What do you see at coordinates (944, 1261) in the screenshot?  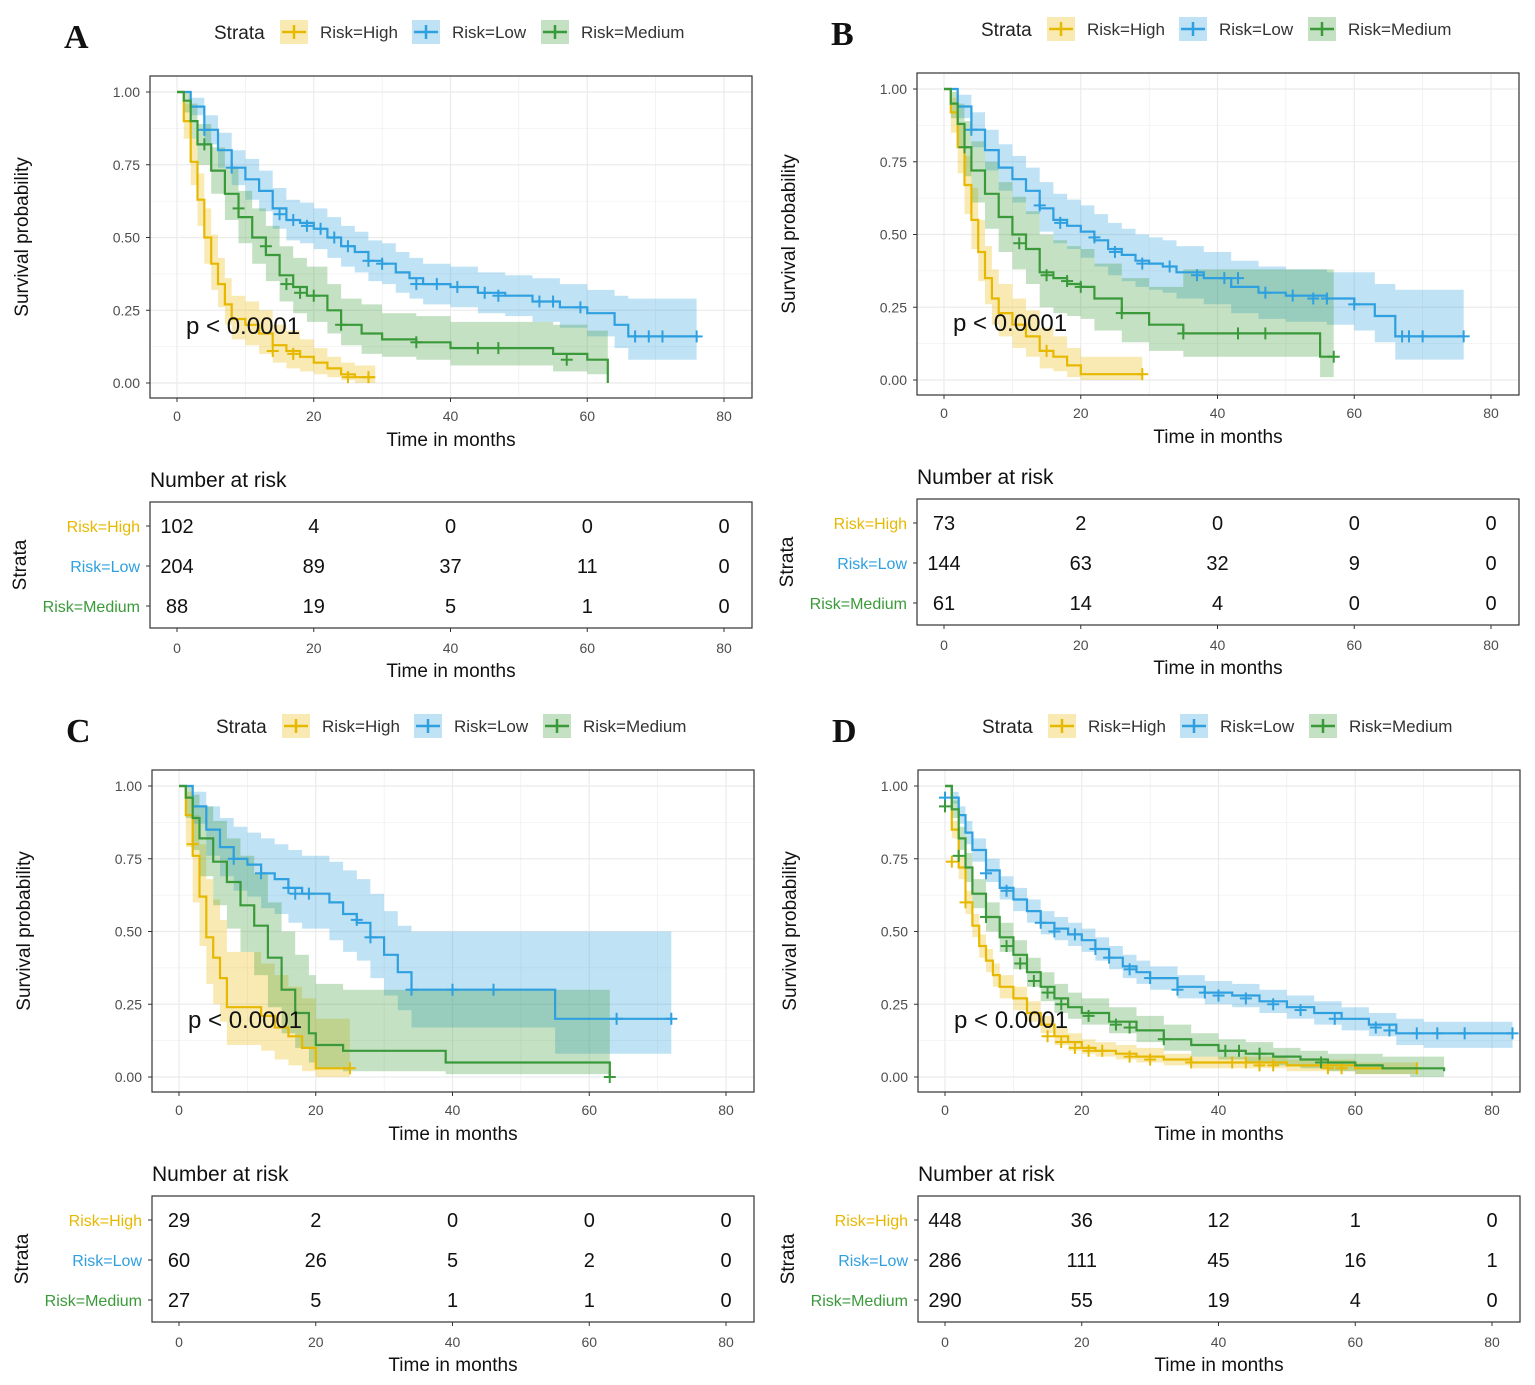 I see `risk-count: 286` at bounding box center [944, 1261].